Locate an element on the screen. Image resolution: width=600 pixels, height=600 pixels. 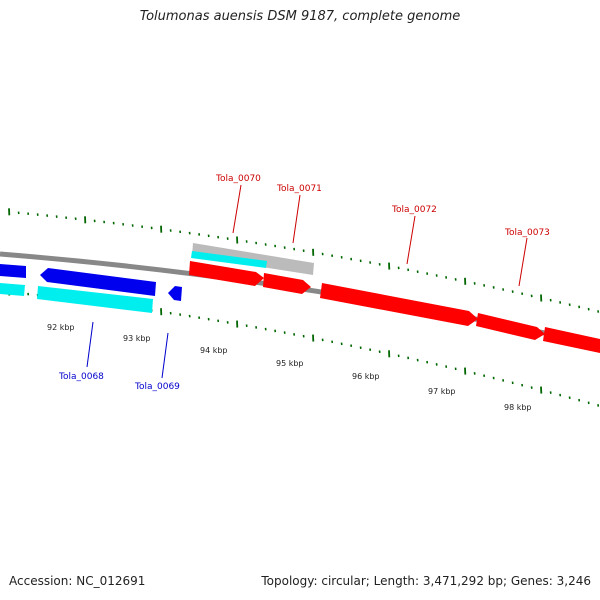
gene-label-tola-0071: Tola_0071 is located at coordinates (299, 189).